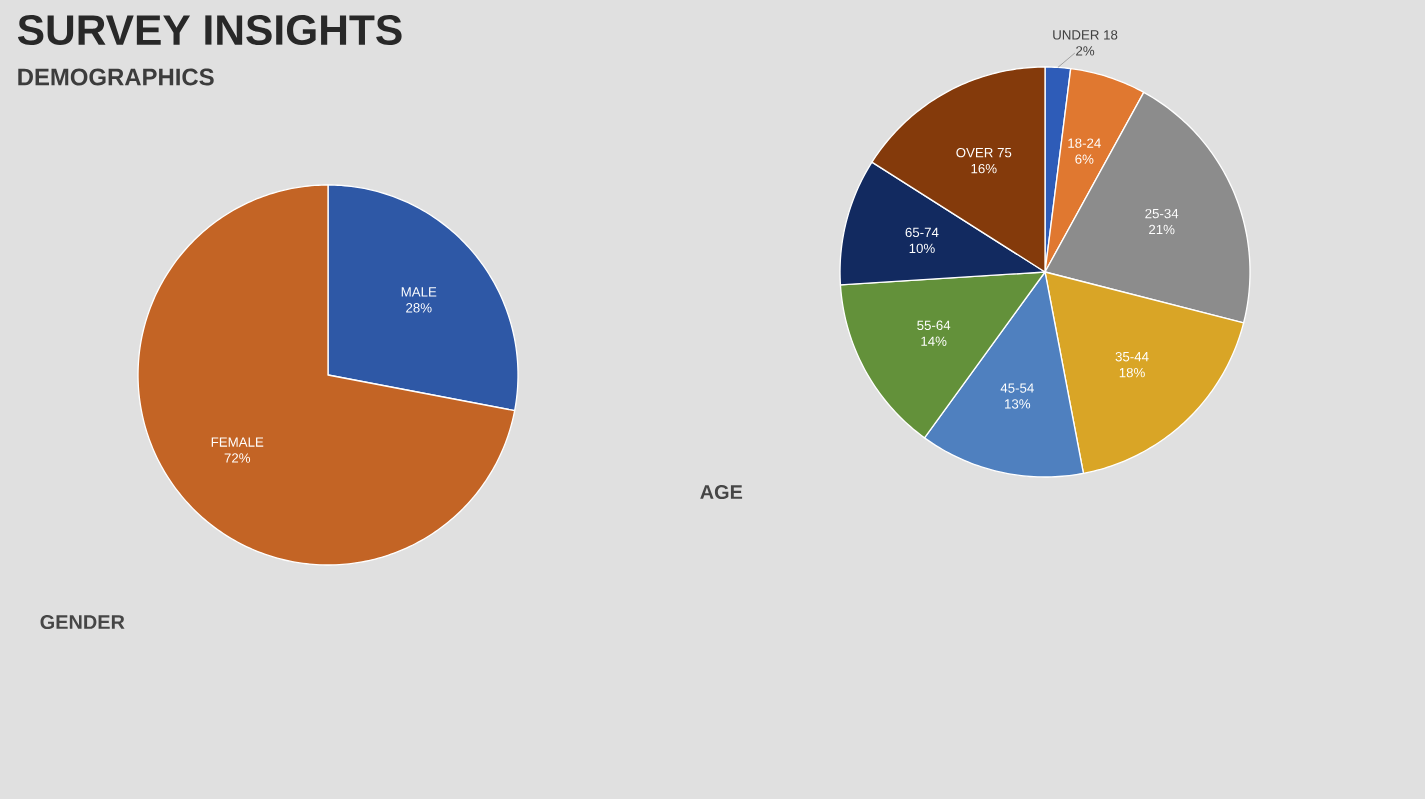 The height and width of the screenshot is (799, 1425). Describe the element at coordinates (237, 458) in the screenshot. I see `data-label: 72%` at that location.